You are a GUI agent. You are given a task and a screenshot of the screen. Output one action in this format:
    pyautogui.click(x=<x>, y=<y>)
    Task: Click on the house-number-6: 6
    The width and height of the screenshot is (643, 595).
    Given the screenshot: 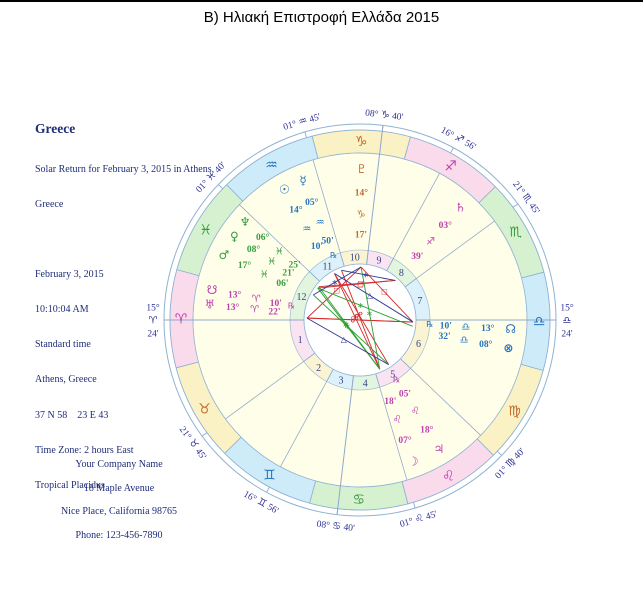 What is the action you would take?
    pyautogui.click(x=418, y=344)
    